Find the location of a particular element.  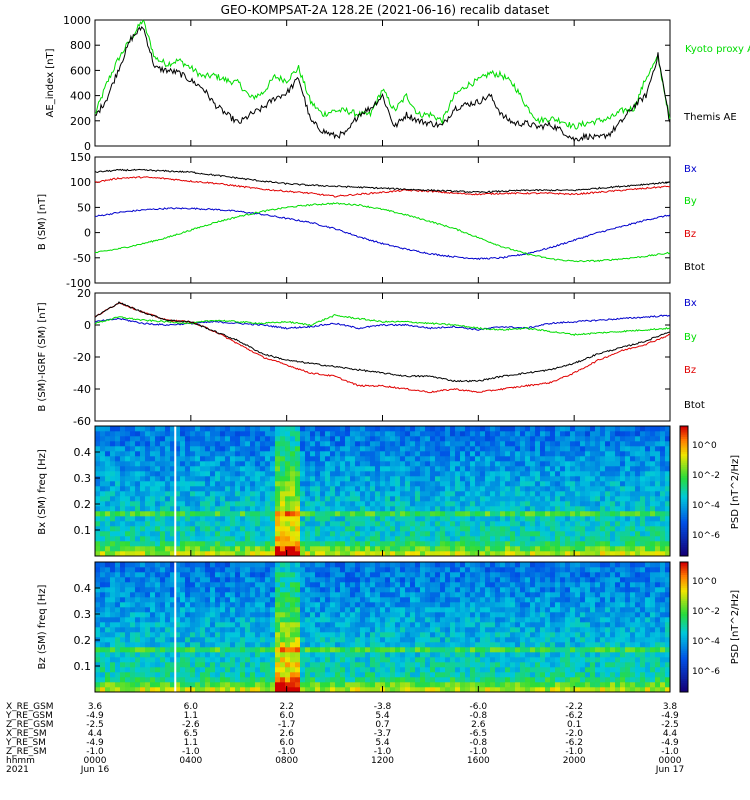

colorbar-tick-label: 10^-6 is located at coordinates (706, 536).